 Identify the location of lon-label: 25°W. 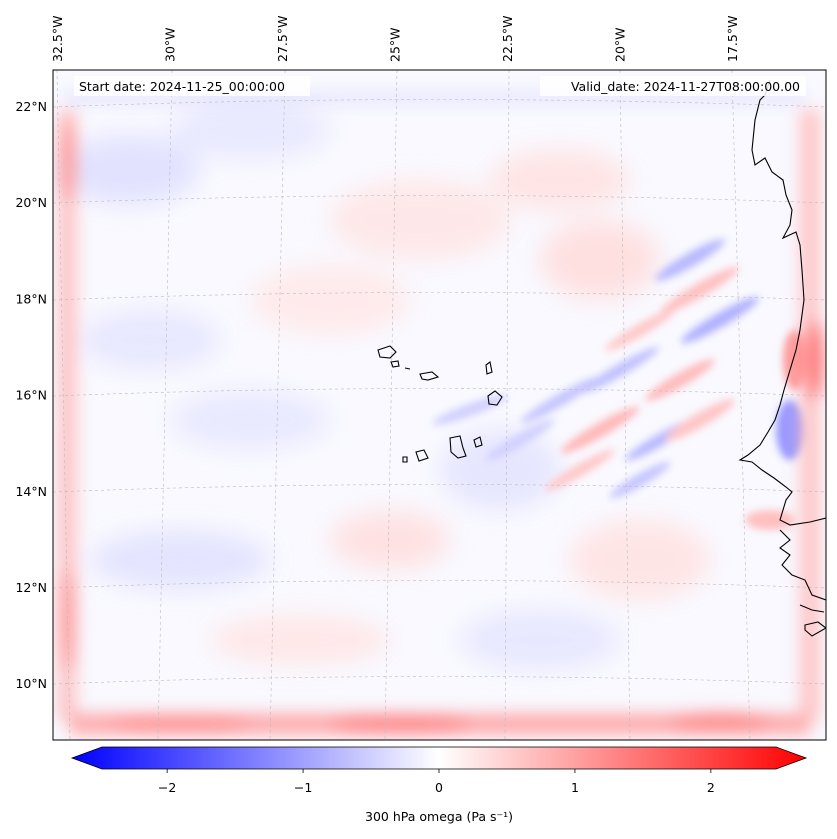
(395, 44).